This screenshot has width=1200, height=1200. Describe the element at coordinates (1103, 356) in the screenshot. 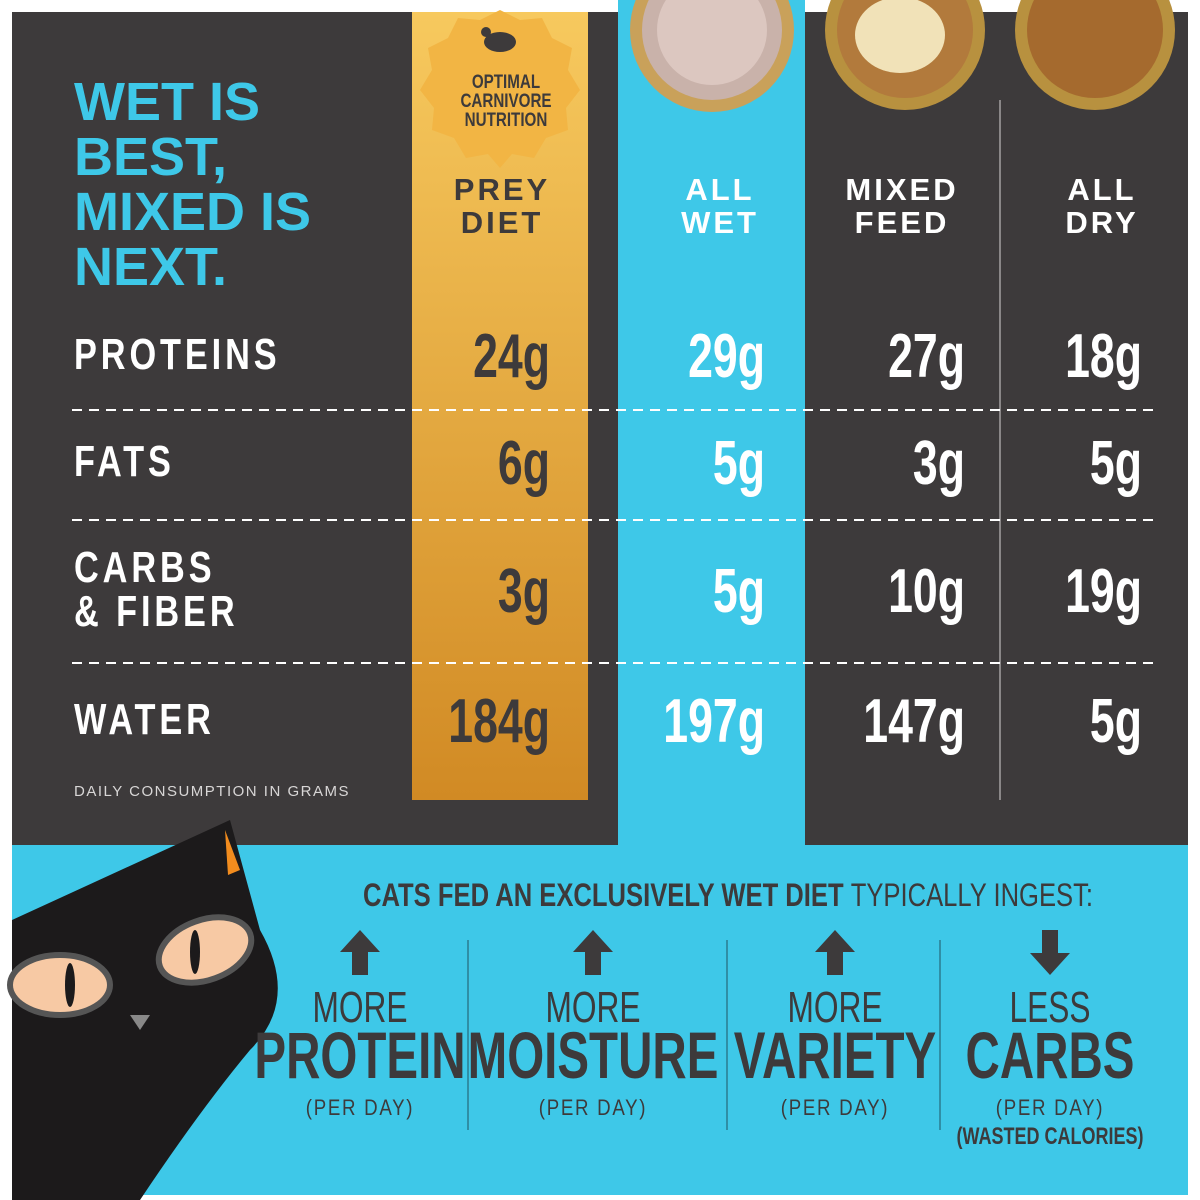

I see `cell-value: 18g` at that location.